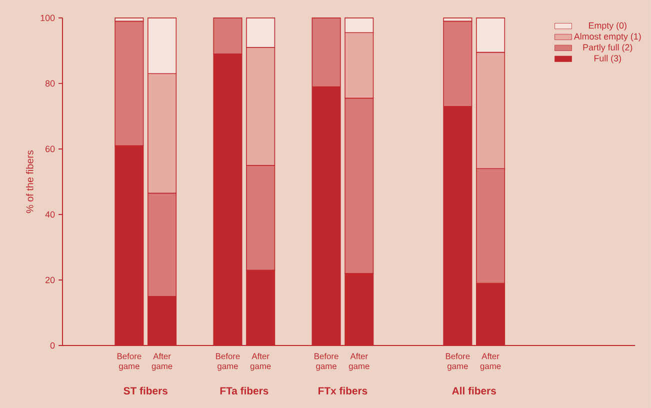 The image size is (651, 408). I want to click on legend-label: Partly full (2), so click(607, 48).